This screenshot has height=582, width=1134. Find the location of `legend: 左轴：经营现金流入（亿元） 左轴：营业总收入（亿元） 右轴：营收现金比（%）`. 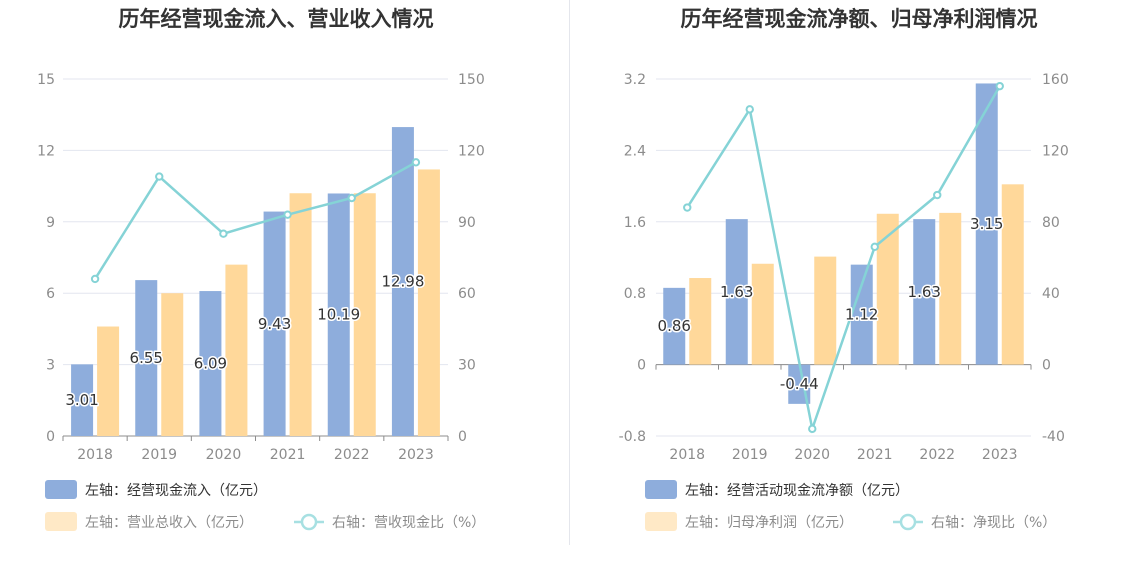

legend: 左轴：经营现金流入（亿元） 左轴：营业总收入（亿元） 右轴：营收现金比（%） is located at coordinates (265, 505).